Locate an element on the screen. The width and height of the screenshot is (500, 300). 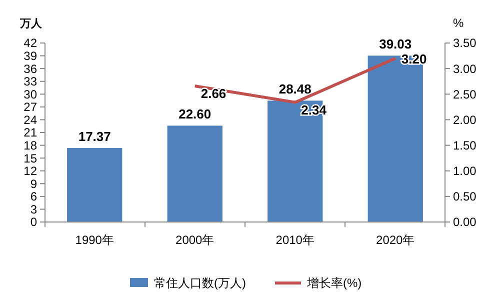
y-tick-label: 18 is located at coordinates (31, 145).